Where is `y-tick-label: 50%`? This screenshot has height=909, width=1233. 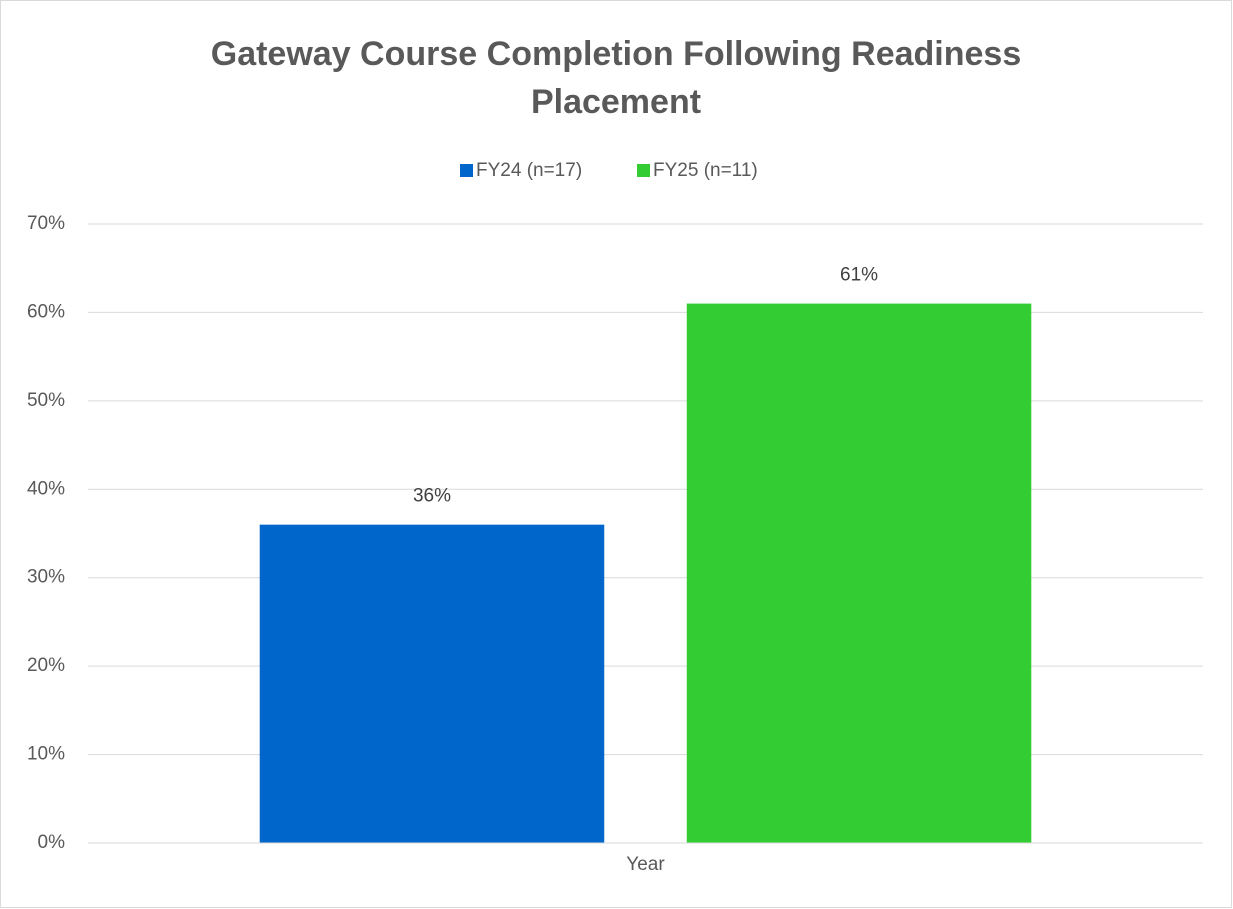
y-tick-label: 50% is located at coordinates (46, 400).